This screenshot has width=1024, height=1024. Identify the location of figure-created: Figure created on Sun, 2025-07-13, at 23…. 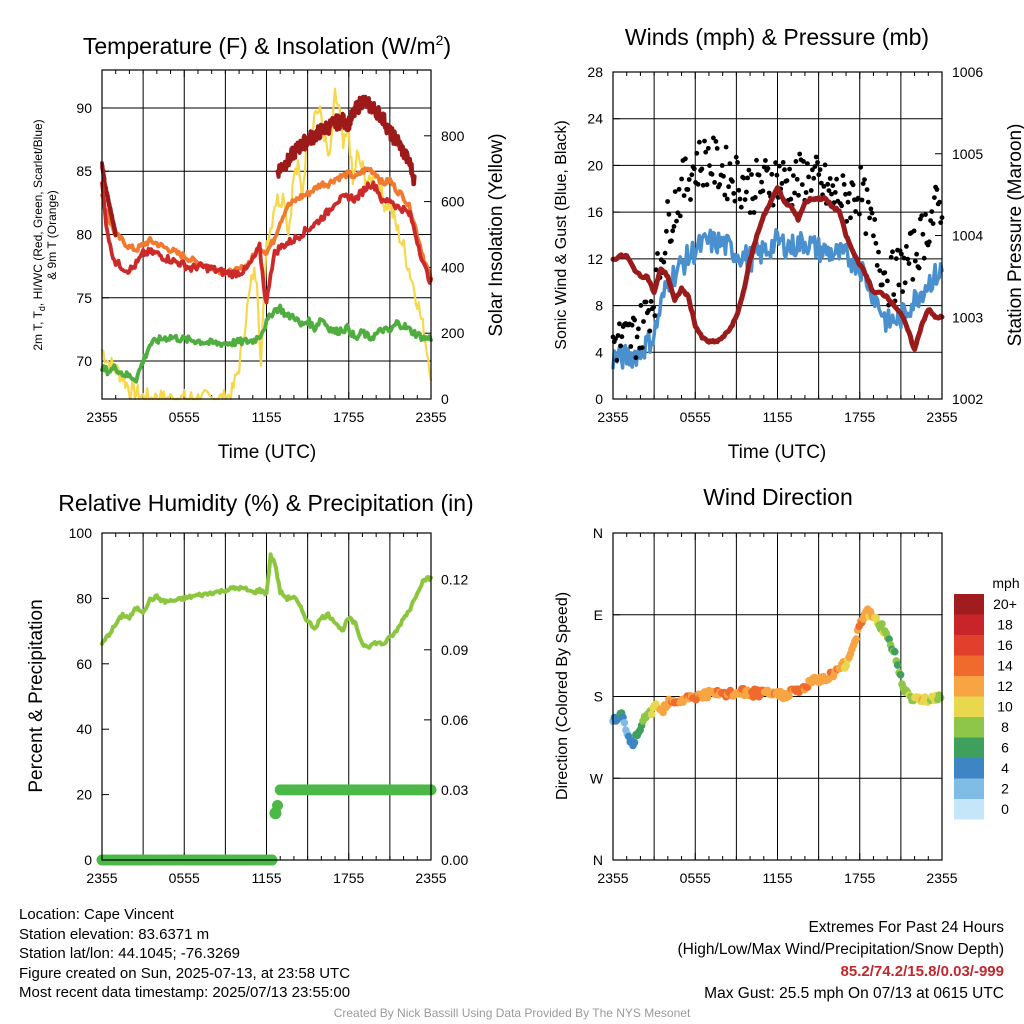
(185, 973).